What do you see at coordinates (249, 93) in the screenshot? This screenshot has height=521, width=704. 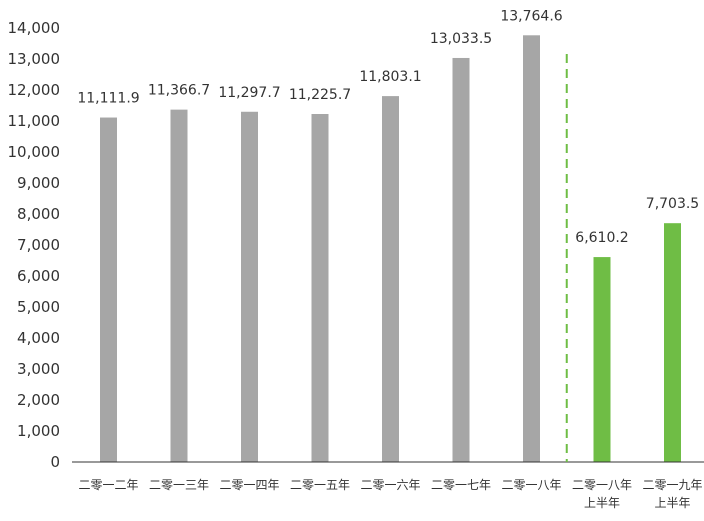 I see `data-label: 11,297.7` at bounding box center [249, 93].